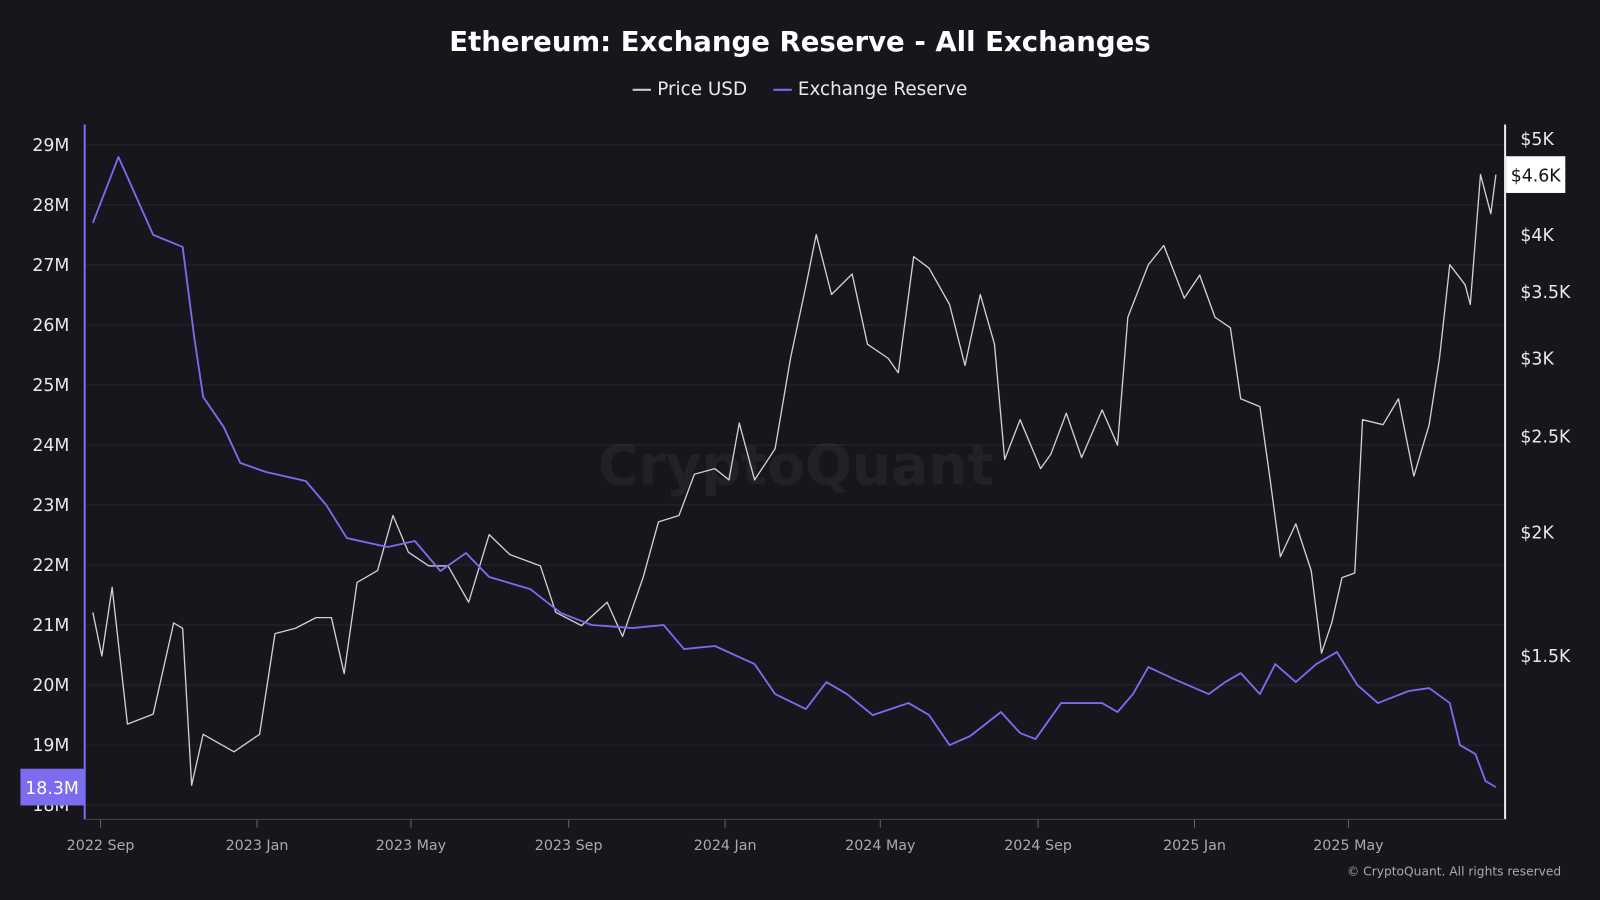  I want to click on left-tick-label: 23M, so click(50, 506).